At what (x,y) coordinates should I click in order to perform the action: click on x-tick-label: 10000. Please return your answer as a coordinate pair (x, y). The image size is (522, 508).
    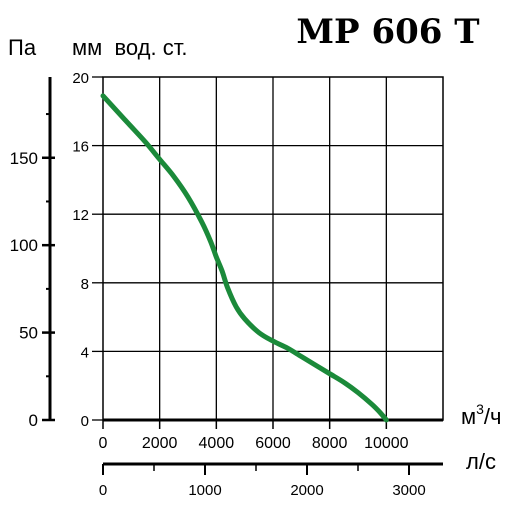
    Looking at the image, I should click on (386, 443).